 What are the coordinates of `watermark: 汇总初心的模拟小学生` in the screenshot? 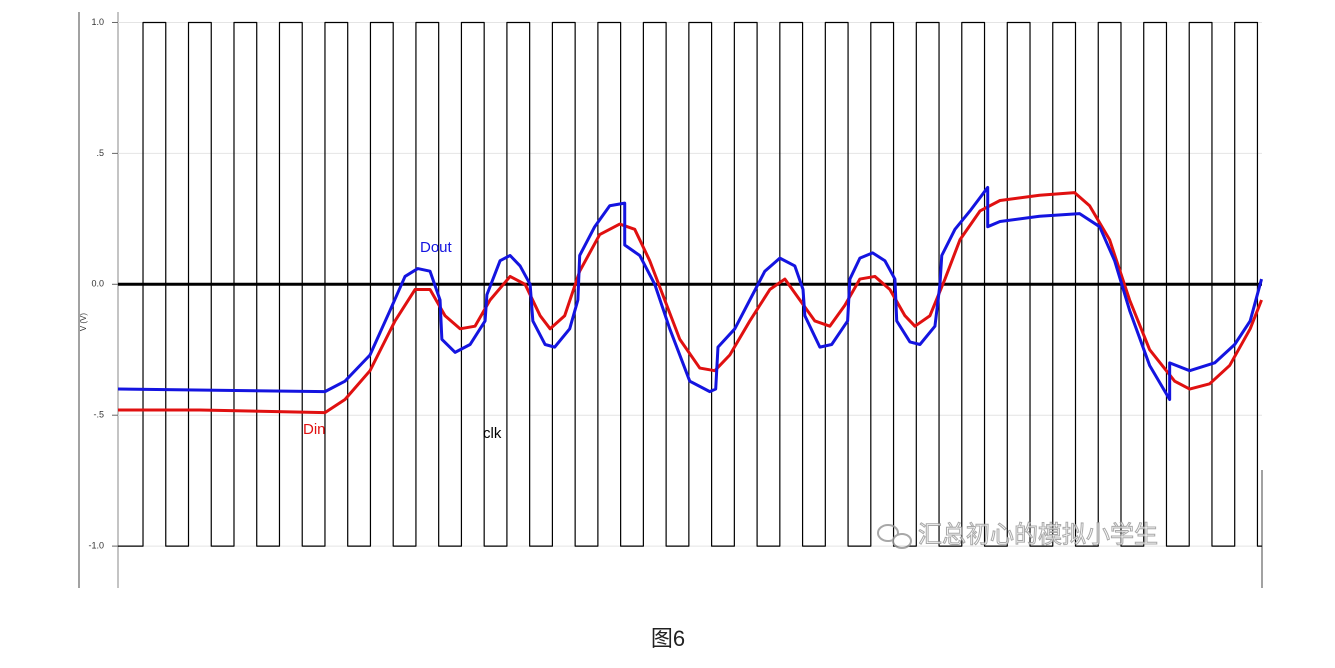 It's located at (1018, 535).